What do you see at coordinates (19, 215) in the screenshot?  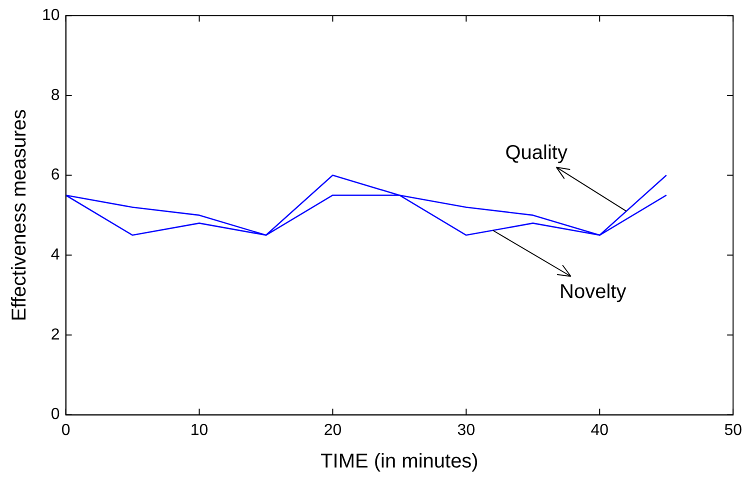 I see `y-axis-title: Effectiveness measures` at bounding box center [19, 215].